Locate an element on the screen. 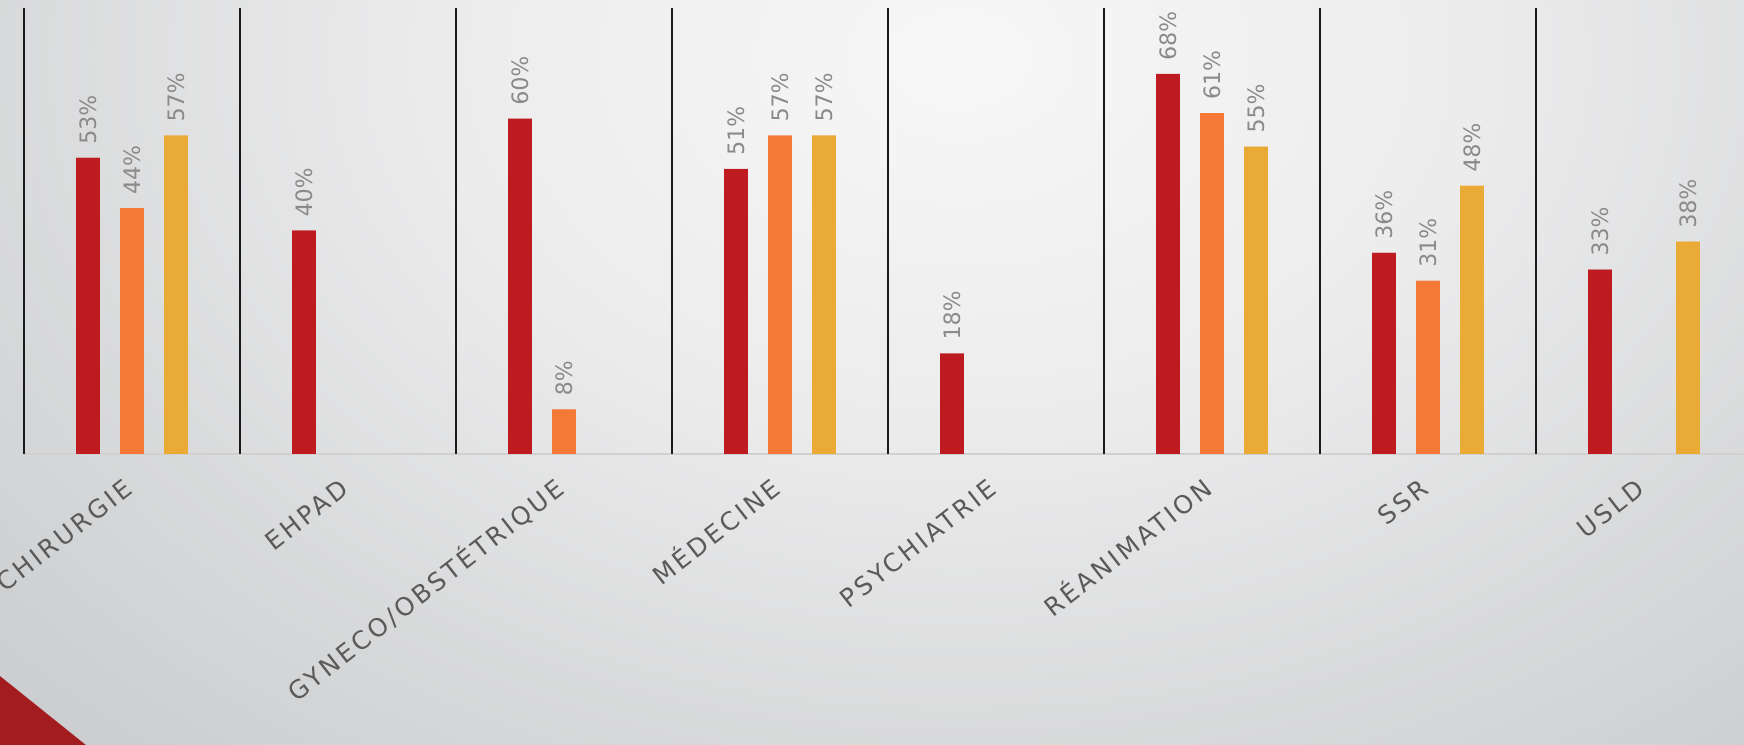 This screenshot has width=1744, height=745. category-label: EHPAD is located at coordinates (307, 514).